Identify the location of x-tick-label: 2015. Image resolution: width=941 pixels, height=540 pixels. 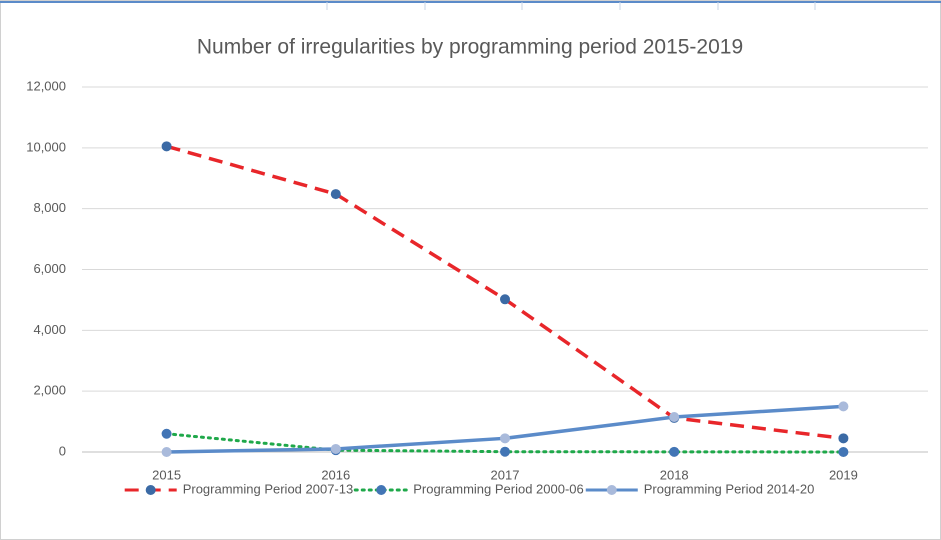
(166, 474).